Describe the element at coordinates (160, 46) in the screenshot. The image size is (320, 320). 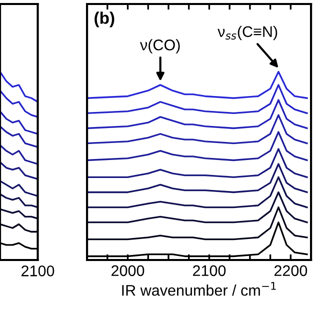
I see `annotation: ν(CO)` at that location.